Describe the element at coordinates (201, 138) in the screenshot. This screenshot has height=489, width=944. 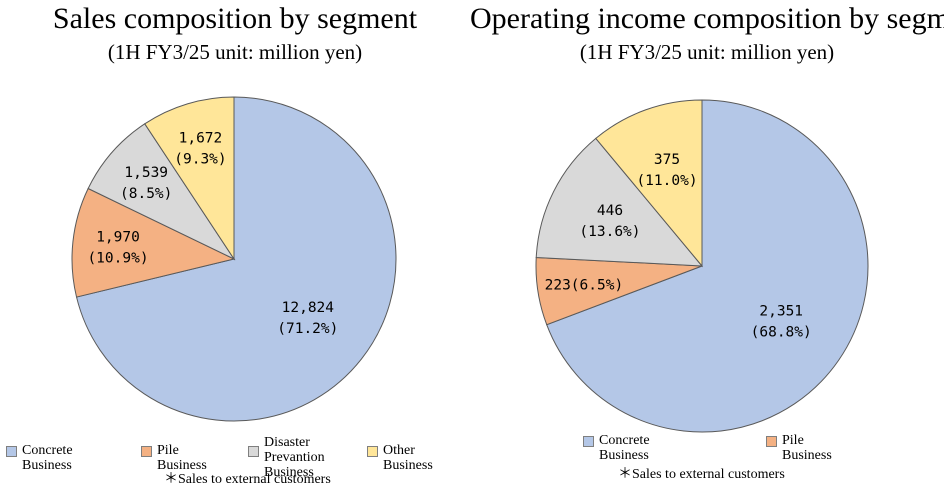
I see `slice-value-label: 1,672` at that location.